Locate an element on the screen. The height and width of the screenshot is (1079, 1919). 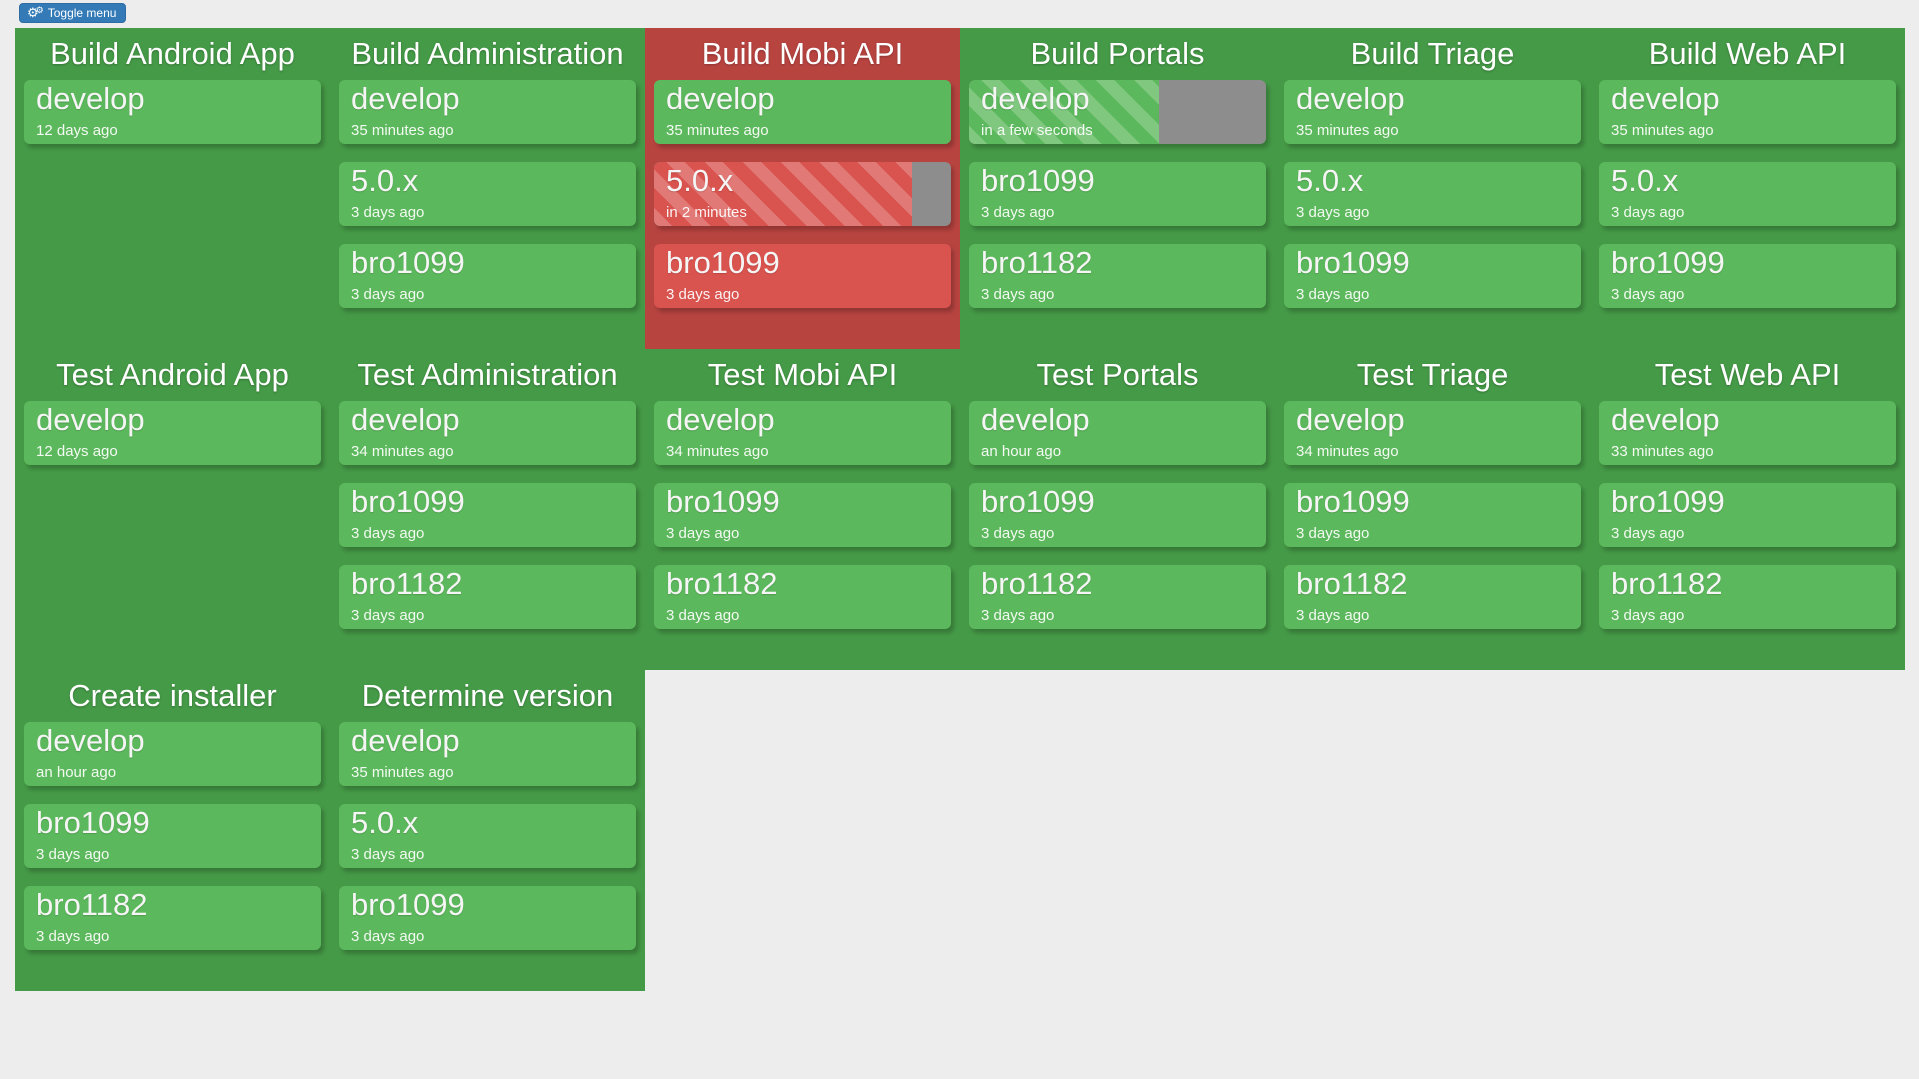
job-group: Build Android App develop 12 days ago is located at coordinates (172, 188).